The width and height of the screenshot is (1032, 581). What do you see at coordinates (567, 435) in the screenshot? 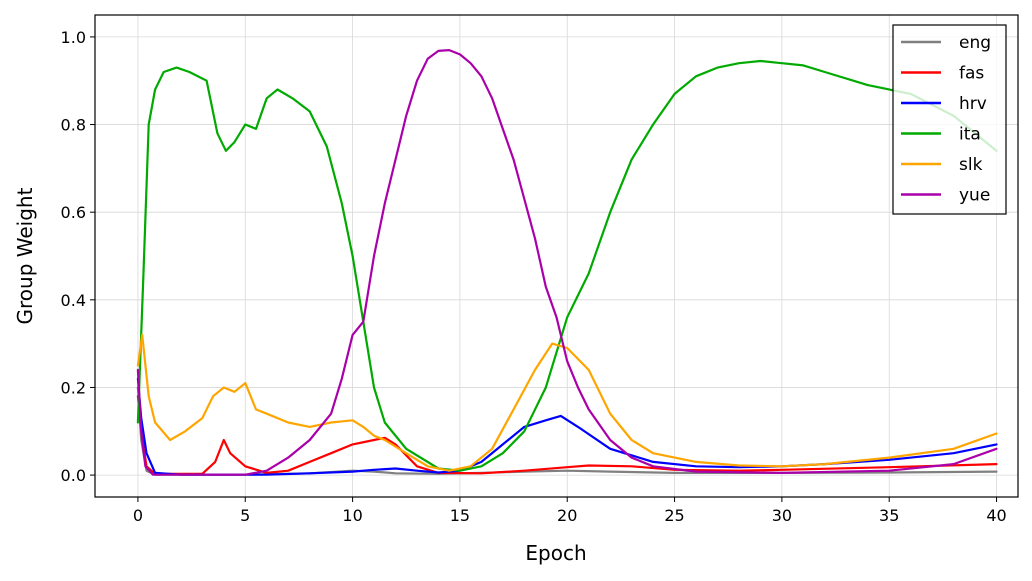
I see `series-line-fas` at bounding box center [567, 435].